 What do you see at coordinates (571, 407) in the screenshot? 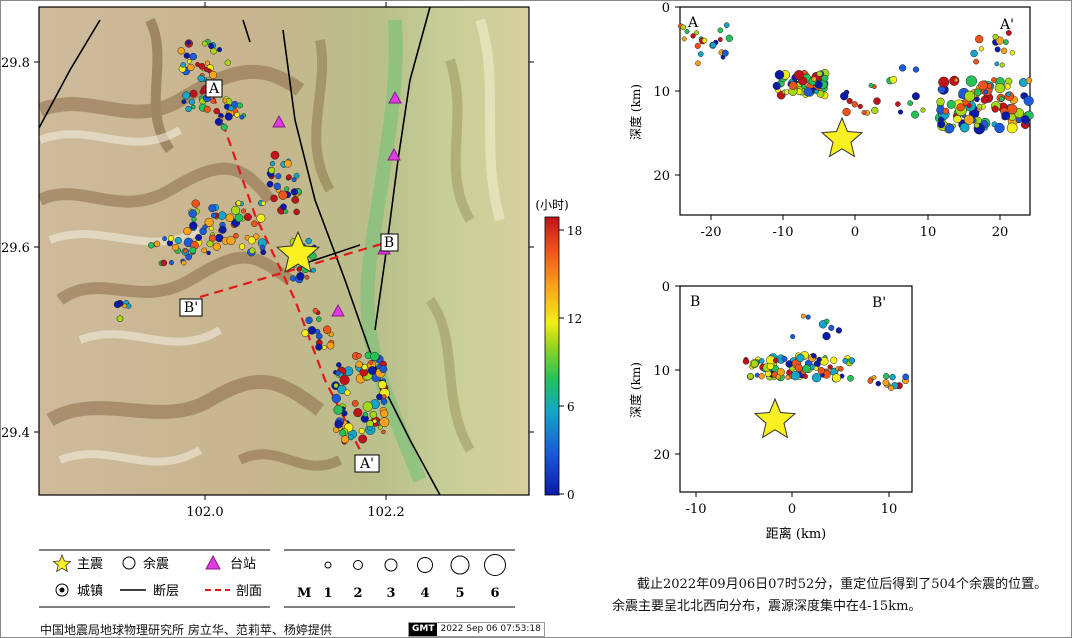
I see `colorbar-tick: 6` at bounding box center [571, 407].